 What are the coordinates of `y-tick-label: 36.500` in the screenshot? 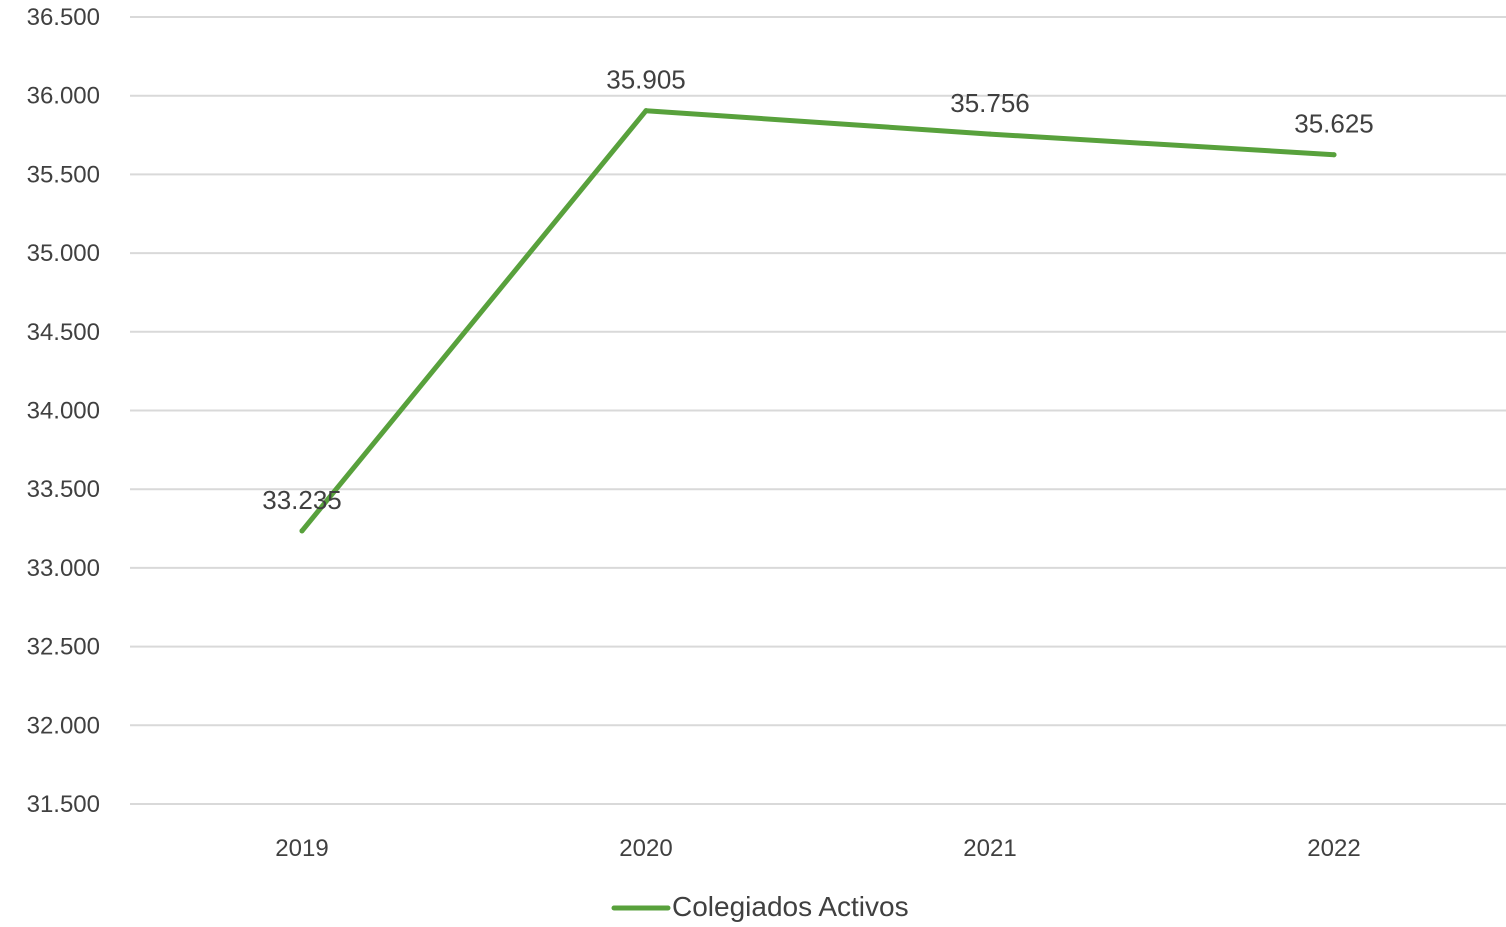 It's located at (63, 17).